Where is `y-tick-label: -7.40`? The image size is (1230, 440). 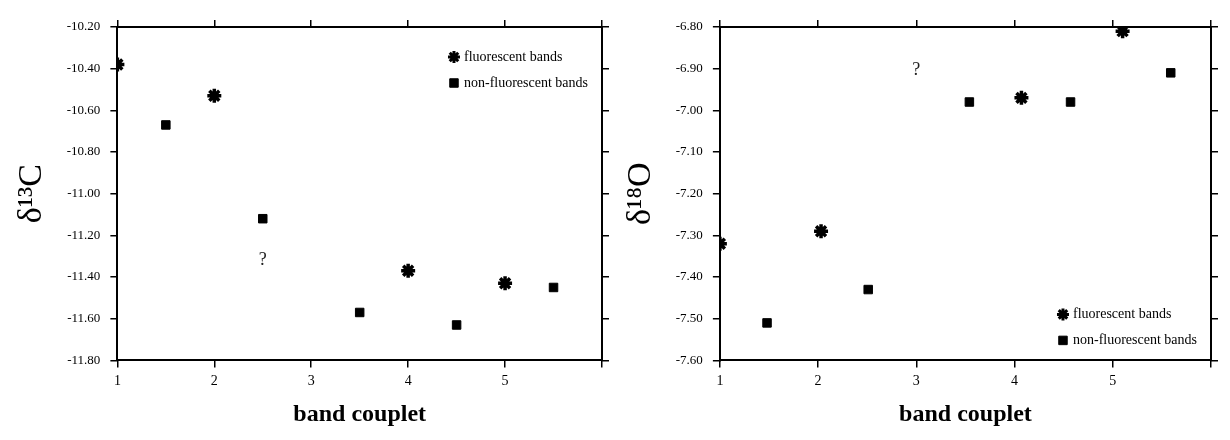 y-tick-label: -7.40 is located at coordinates (689, 276).